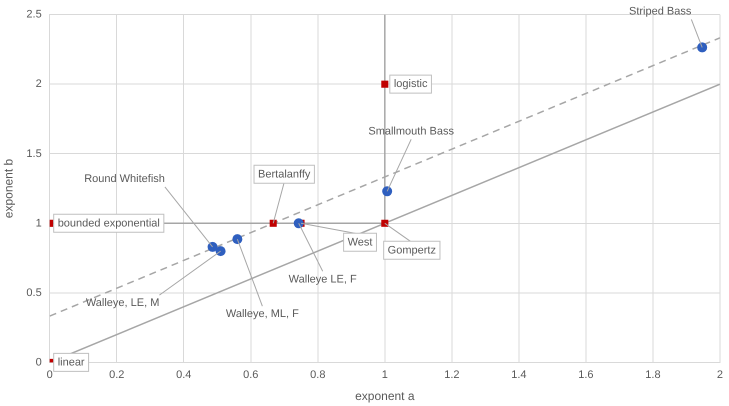 This screenshot has height=406, width=729. I want to click on x-tick-label: 2, so click(720, 375).